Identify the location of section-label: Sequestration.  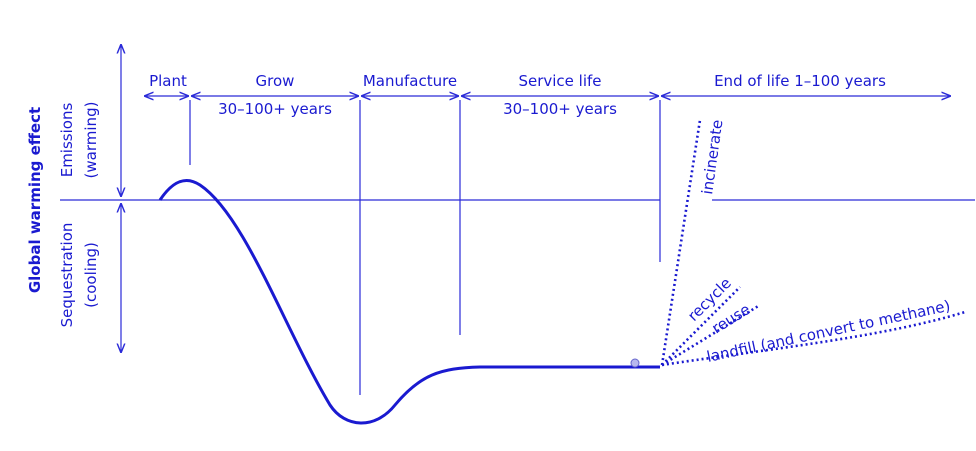
(67, 275).